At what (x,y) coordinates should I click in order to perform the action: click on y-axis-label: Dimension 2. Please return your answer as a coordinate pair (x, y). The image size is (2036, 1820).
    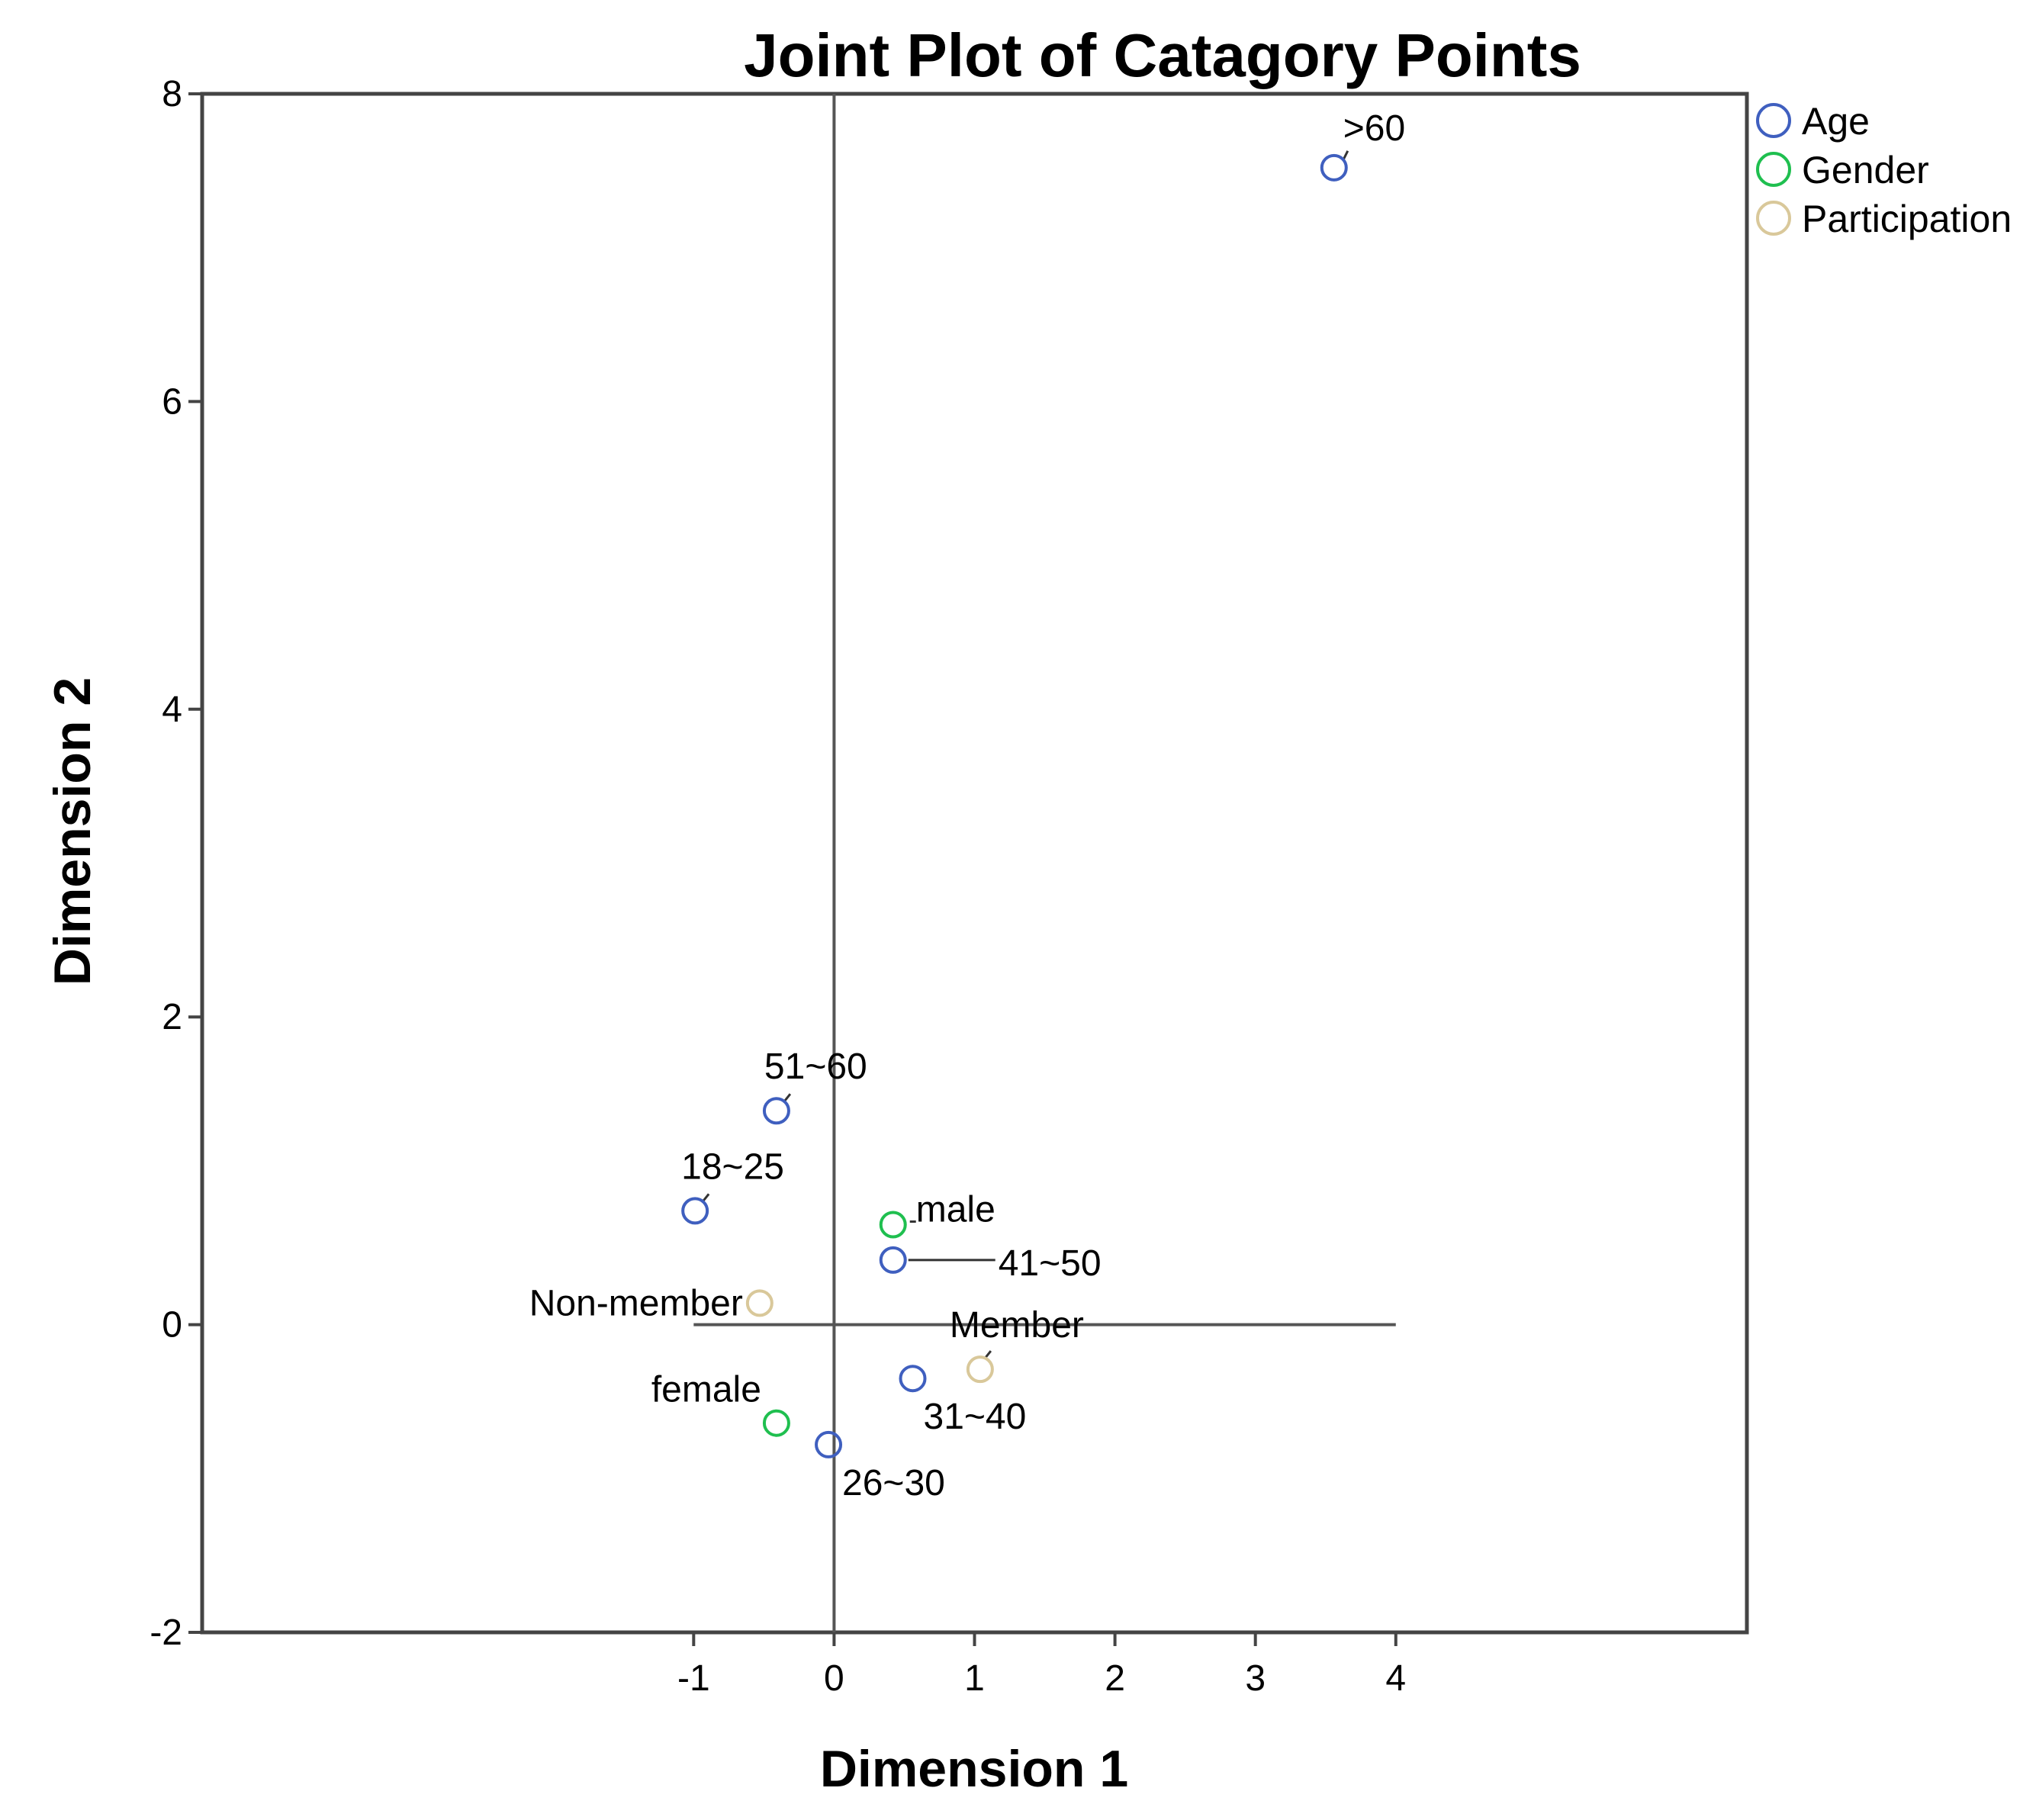
    Looking at the image, I should click on (72, 832).